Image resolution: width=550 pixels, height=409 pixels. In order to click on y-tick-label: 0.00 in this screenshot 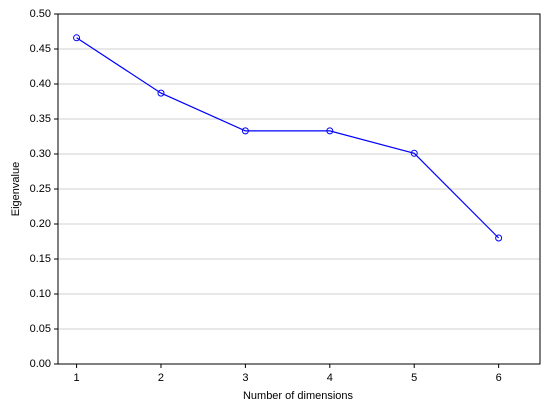, I will do `click(40, 364)`.